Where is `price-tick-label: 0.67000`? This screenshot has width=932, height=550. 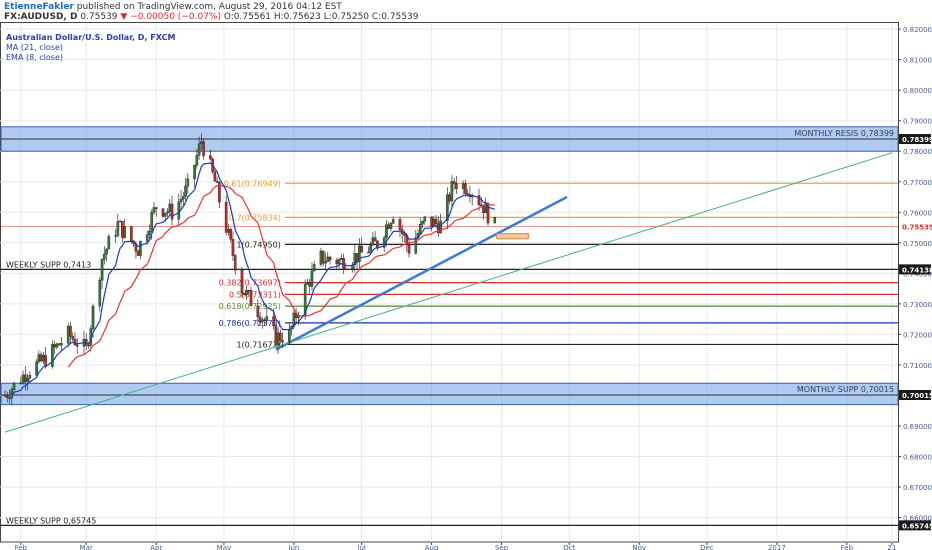 price-tick-label: 0.67000 is located at coordinates (917, 488).